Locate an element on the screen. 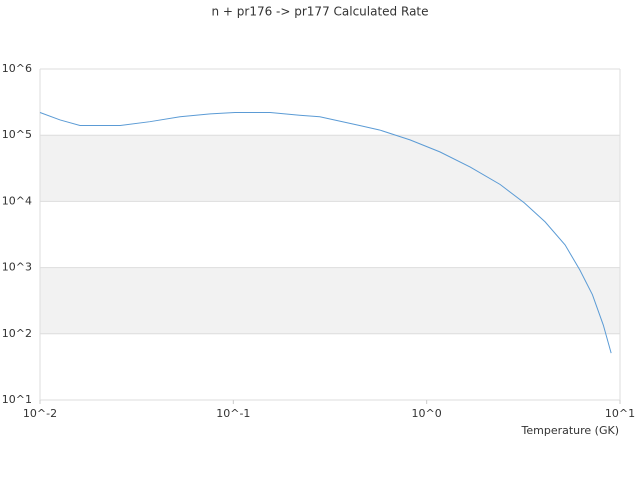  y-tick-label: 10^4 is located at coordinates (17, 200).